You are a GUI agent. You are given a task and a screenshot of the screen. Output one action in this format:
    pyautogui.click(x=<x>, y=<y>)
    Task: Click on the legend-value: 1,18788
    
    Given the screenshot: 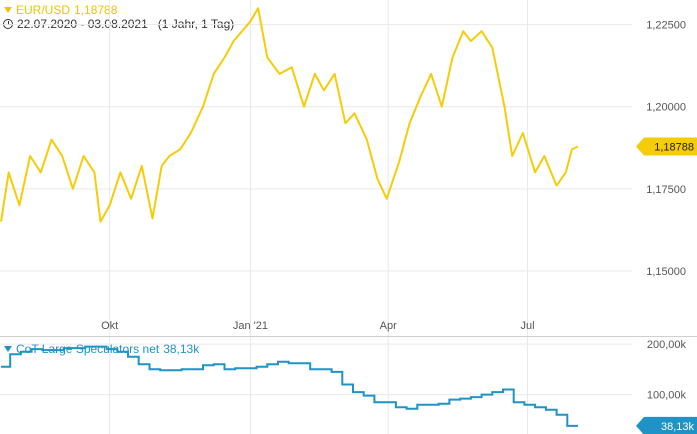 What is the action you would take?
    pyautogui.click(x=96, y=10)
    